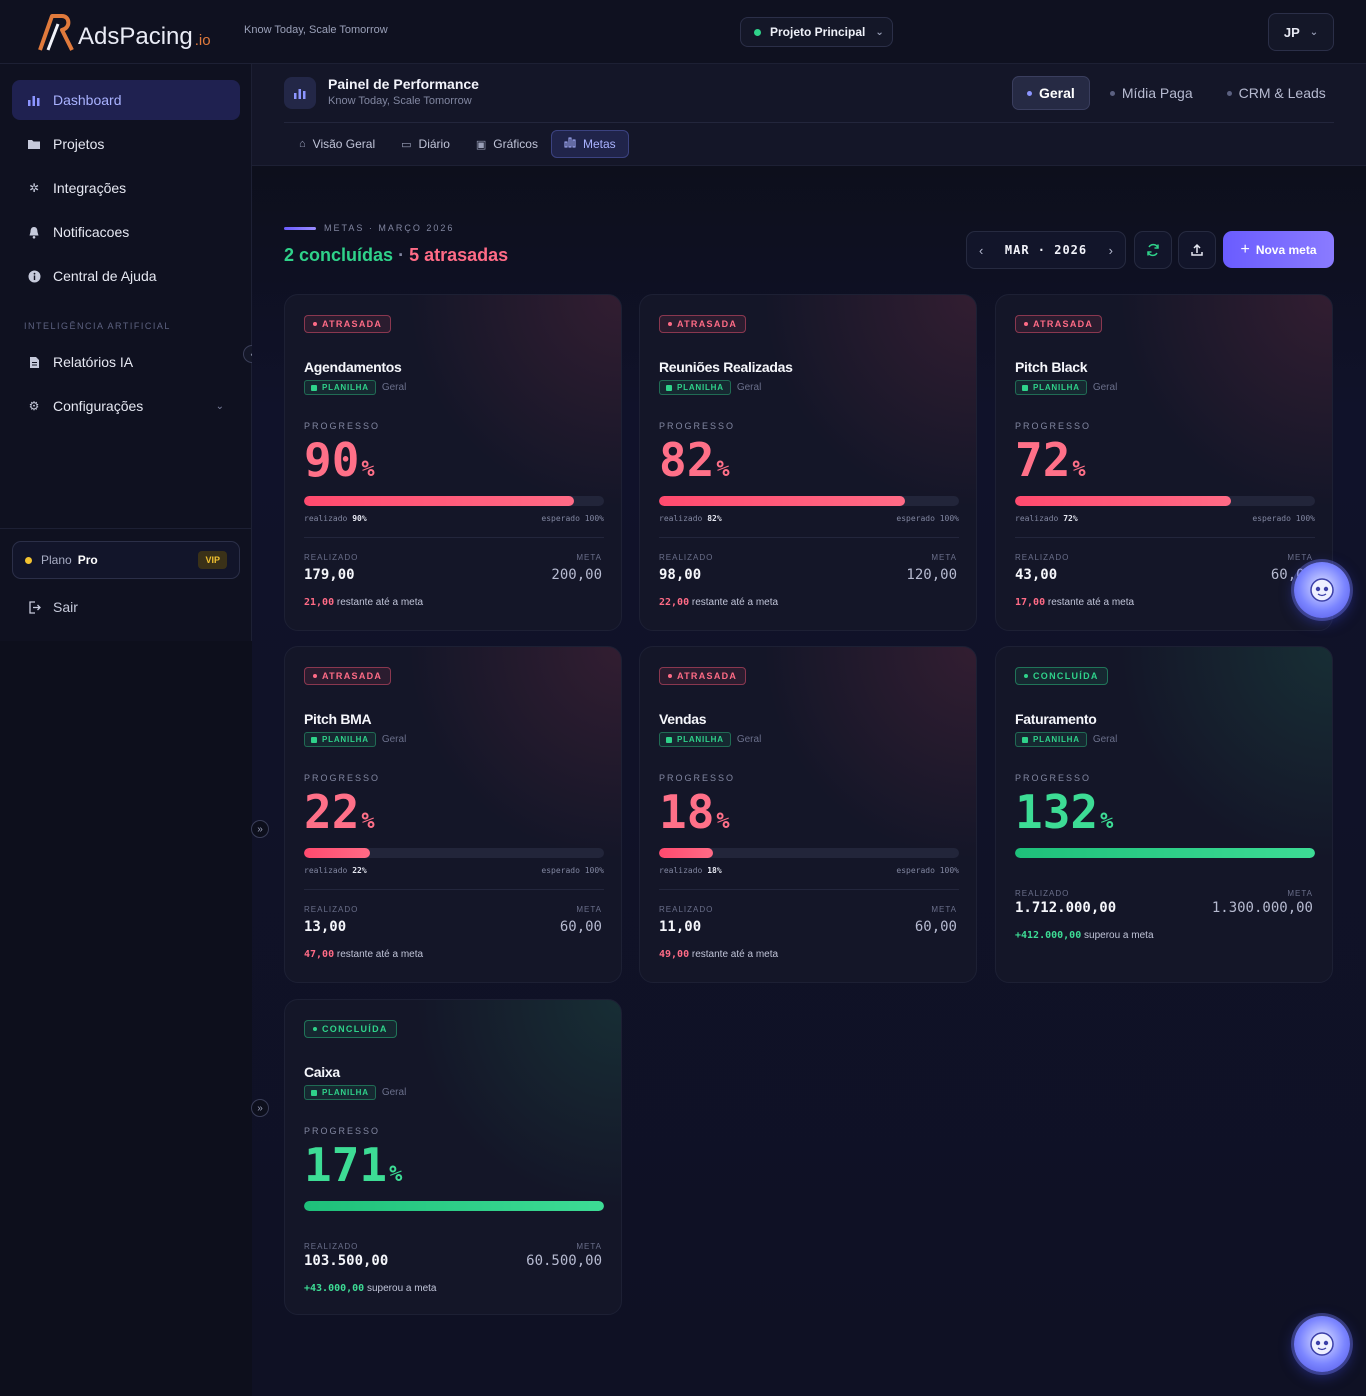 This screenshot has width=1366, height=1396. Describe the element at coordinates (353, 367) in the screenshot. I see `goal-name: Agendamentos` at that location.